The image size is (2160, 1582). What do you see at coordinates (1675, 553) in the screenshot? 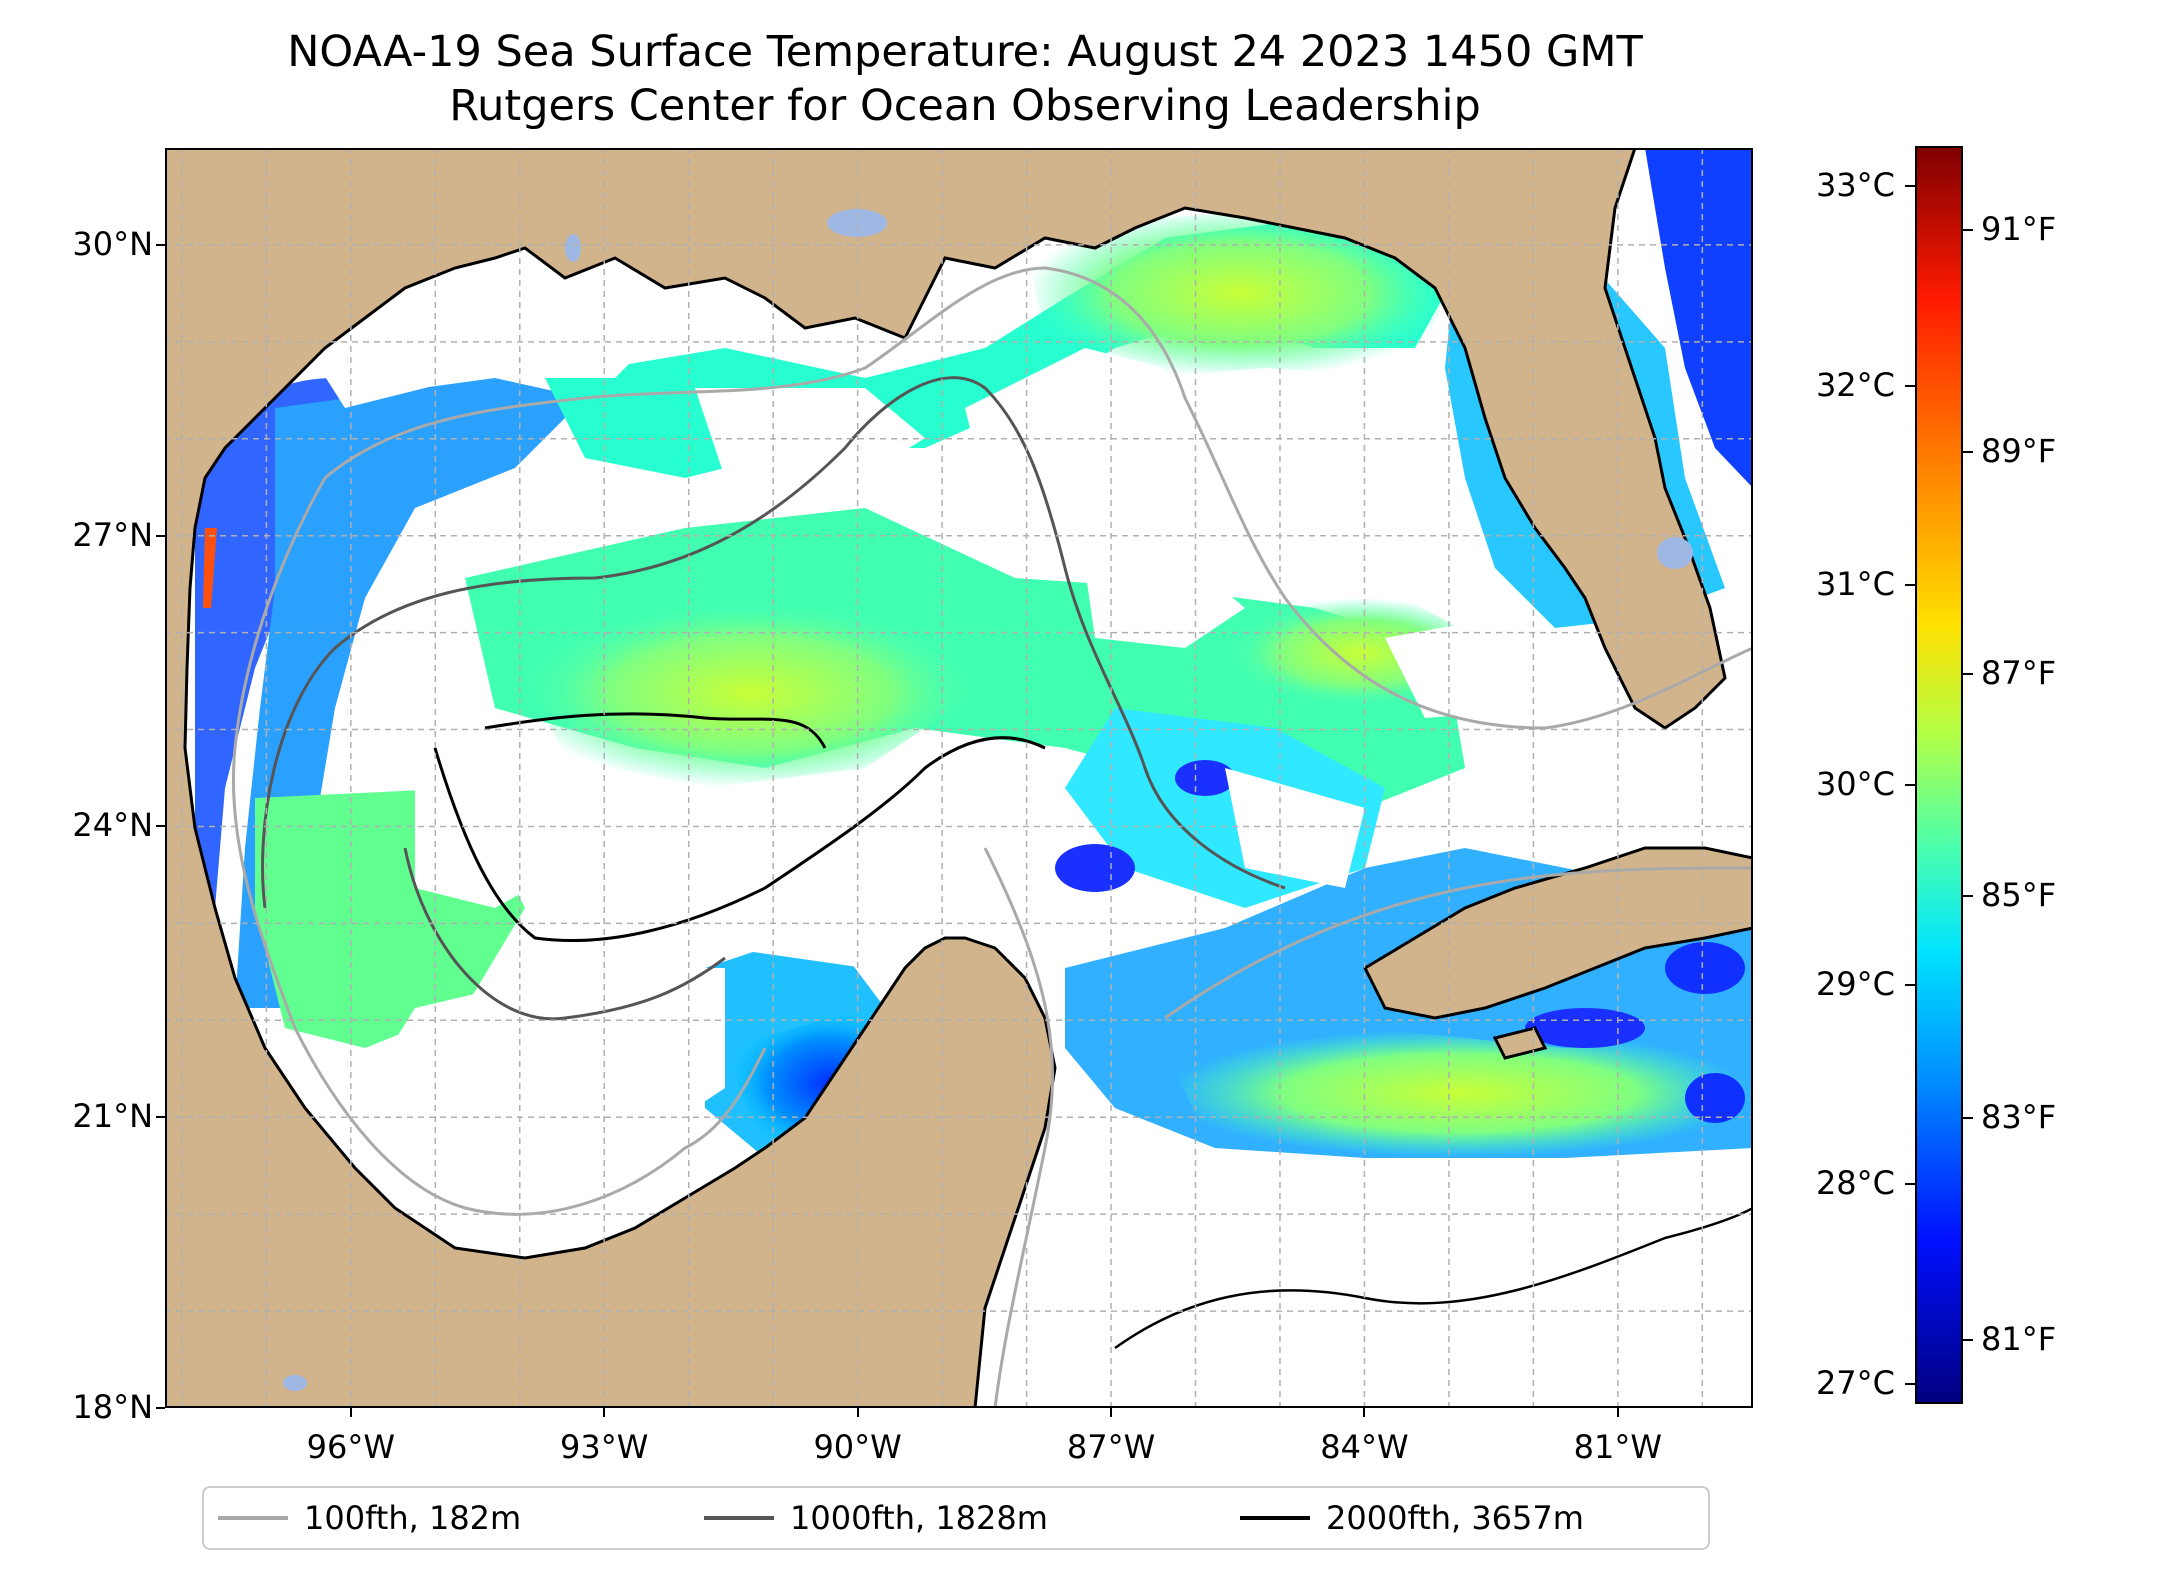
I see `lake-okeechobee` at bounding box center [1675, 553].